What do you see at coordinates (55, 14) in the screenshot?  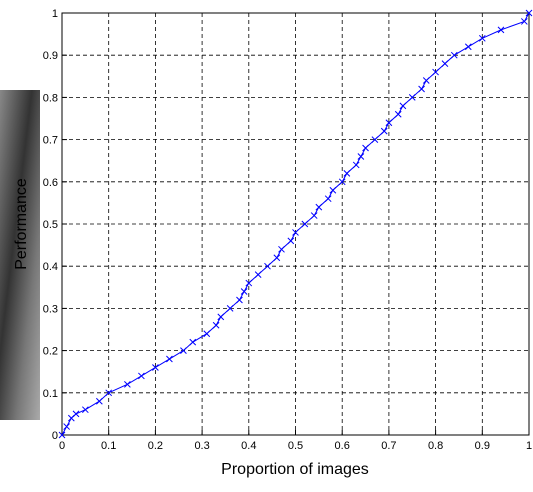 I see `y-tick-label: 1` at bounding box center [55, 14].